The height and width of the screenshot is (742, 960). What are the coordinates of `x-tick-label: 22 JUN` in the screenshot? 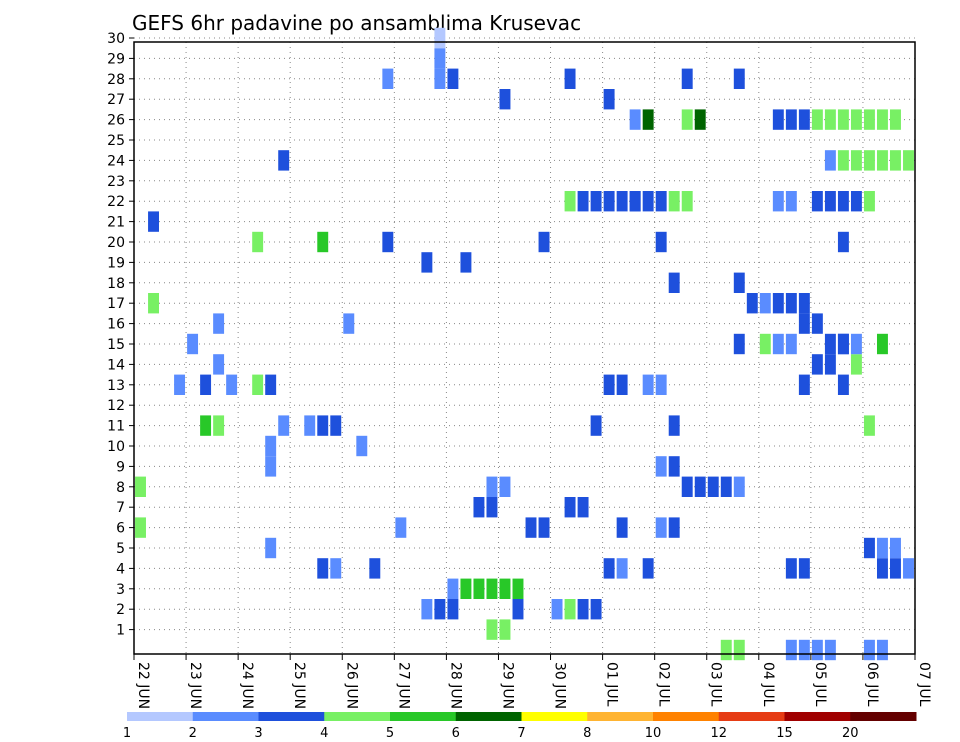 It's located at (143, 685).